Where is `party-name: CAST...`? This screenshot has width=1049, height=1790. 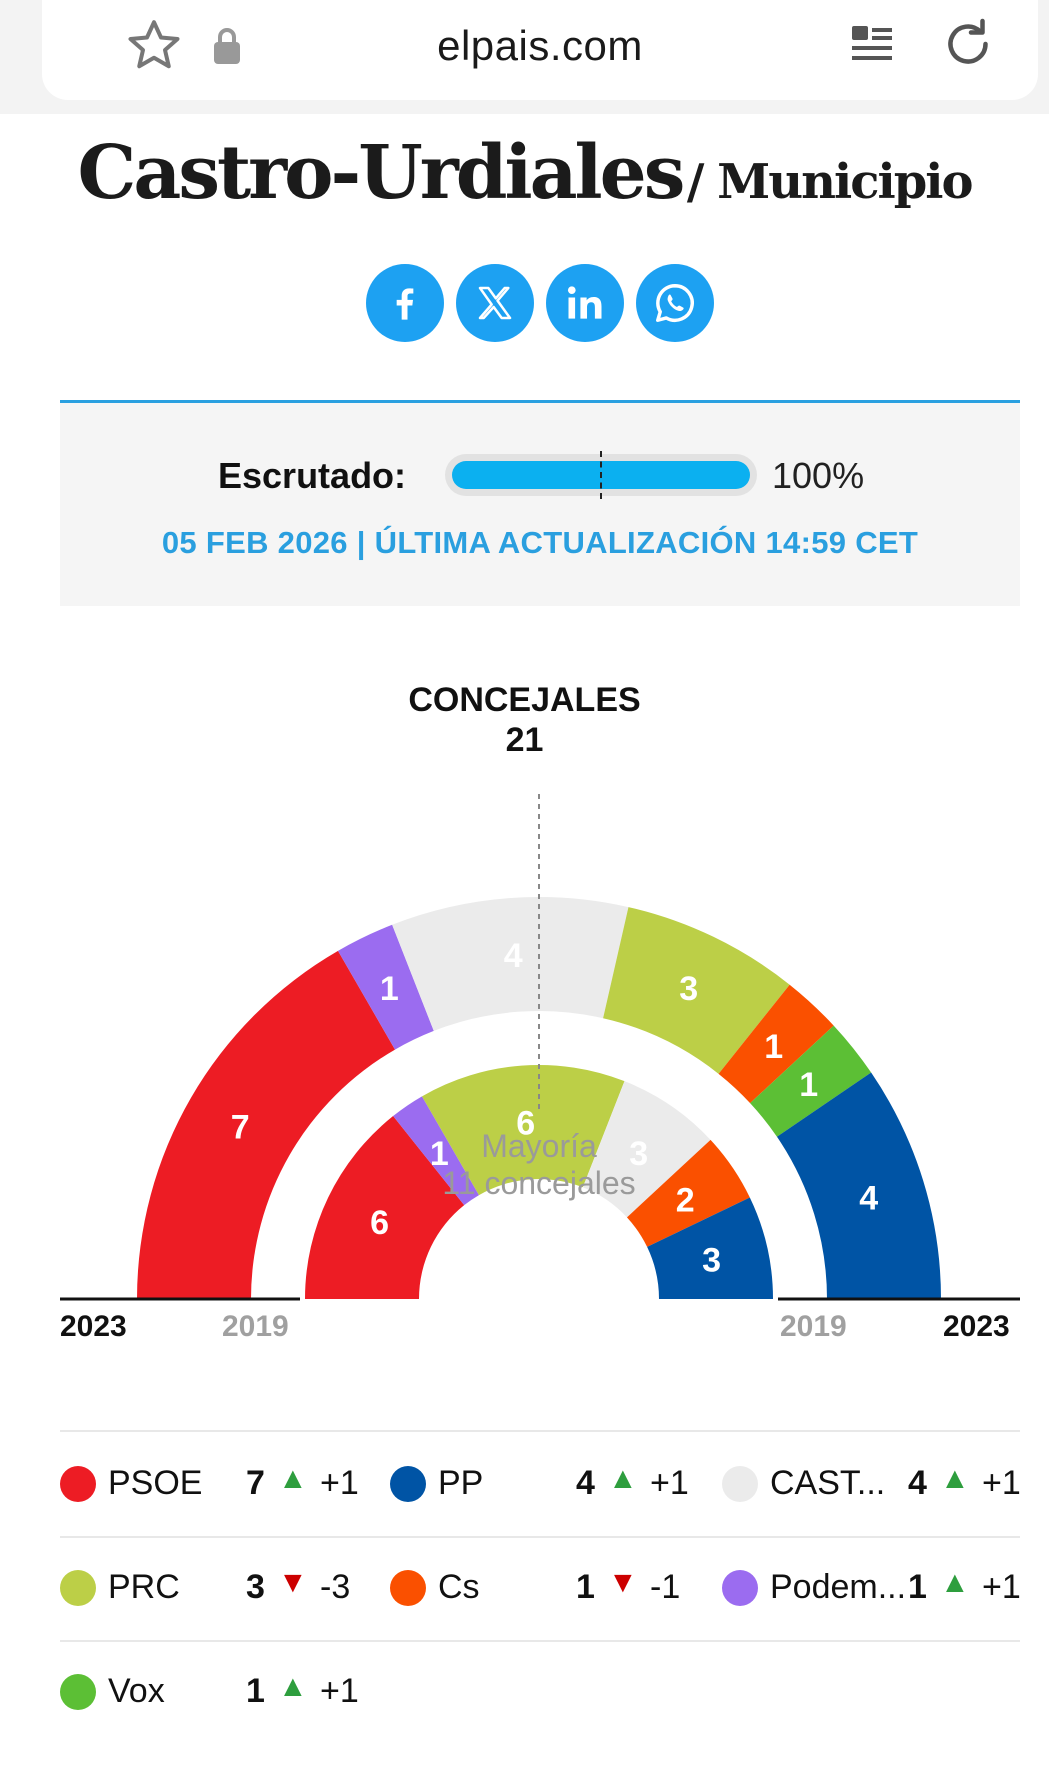
party-name: CAST... is located at coordinates (828, 1483).